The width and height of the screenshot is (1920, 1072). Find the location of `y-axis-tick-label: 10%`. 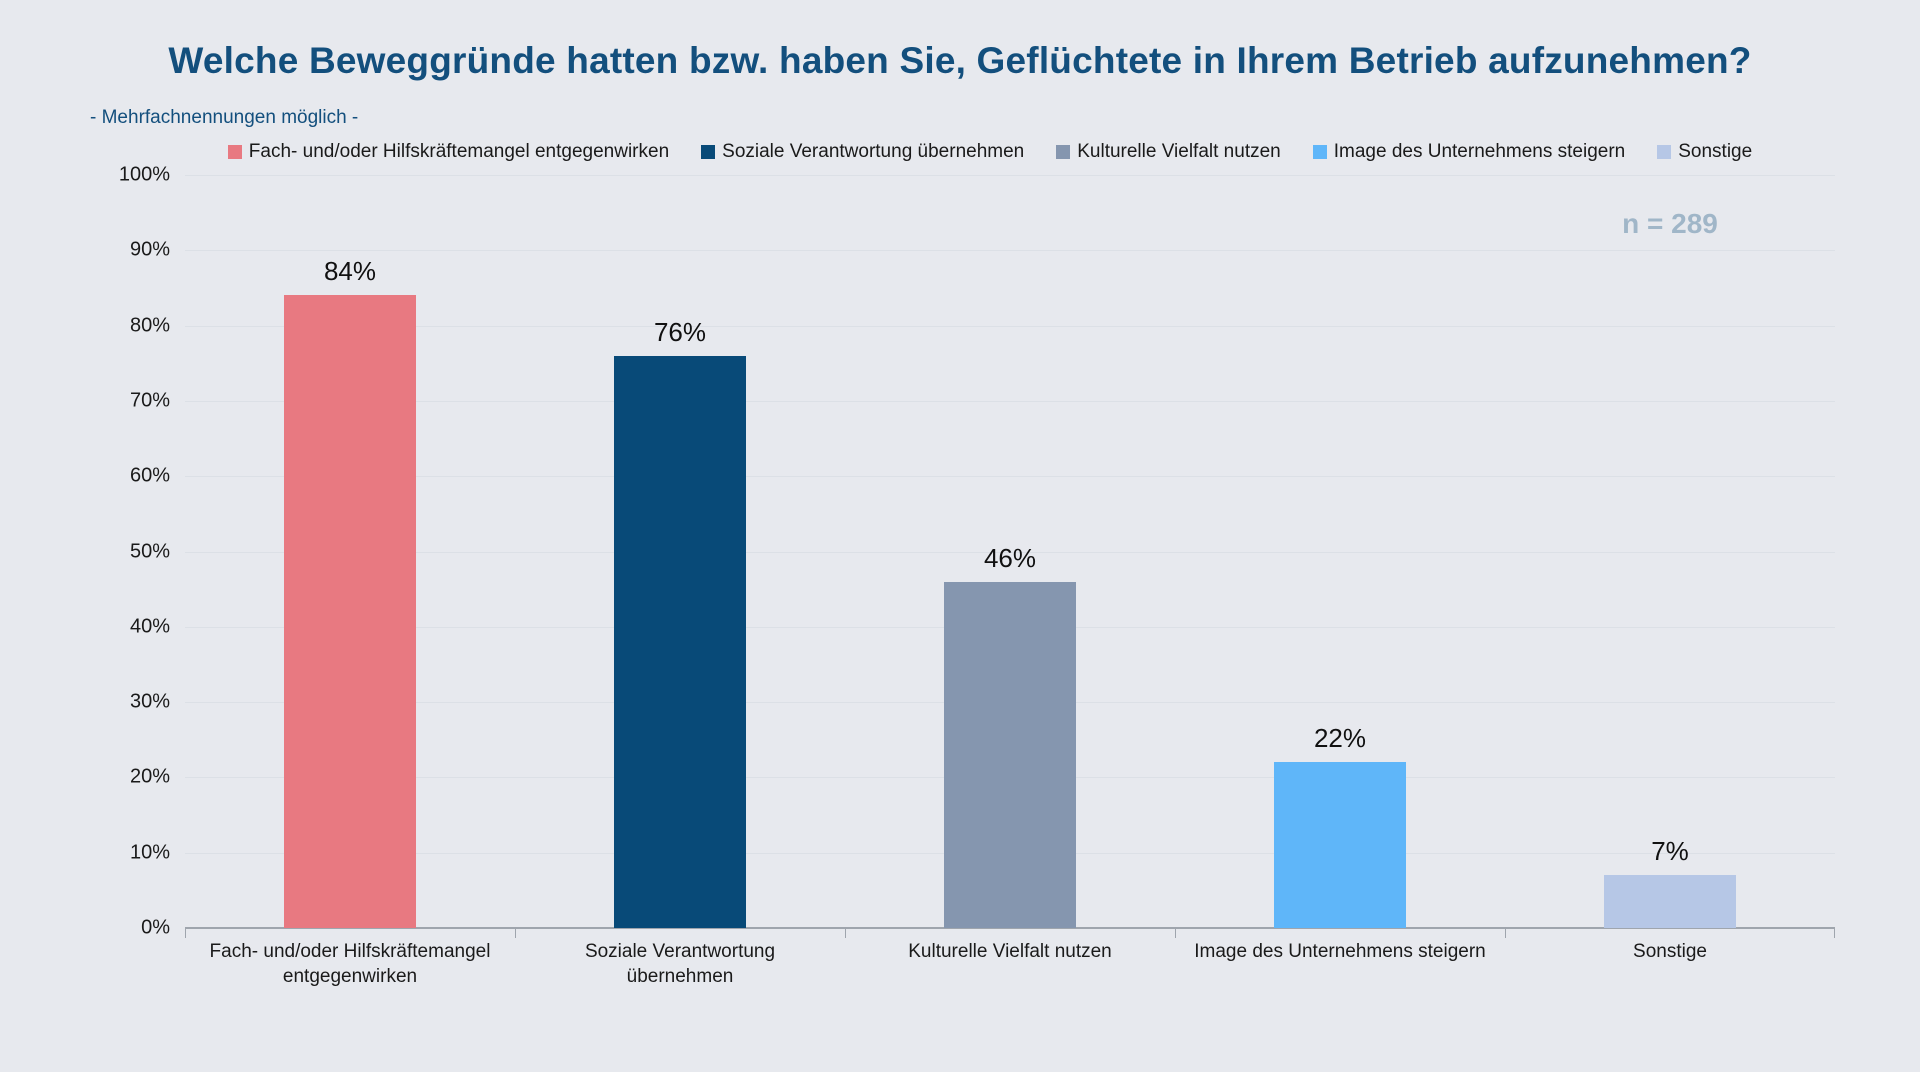

y-axis-tick-label: 10% is located at coordinates (149, 852).